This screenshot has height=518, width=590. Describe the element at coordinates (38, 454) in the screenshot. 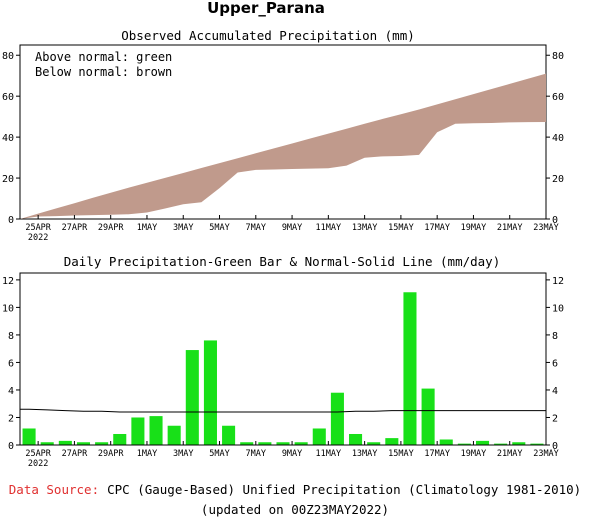

I see `x-tick-label: 25APR` at that location.